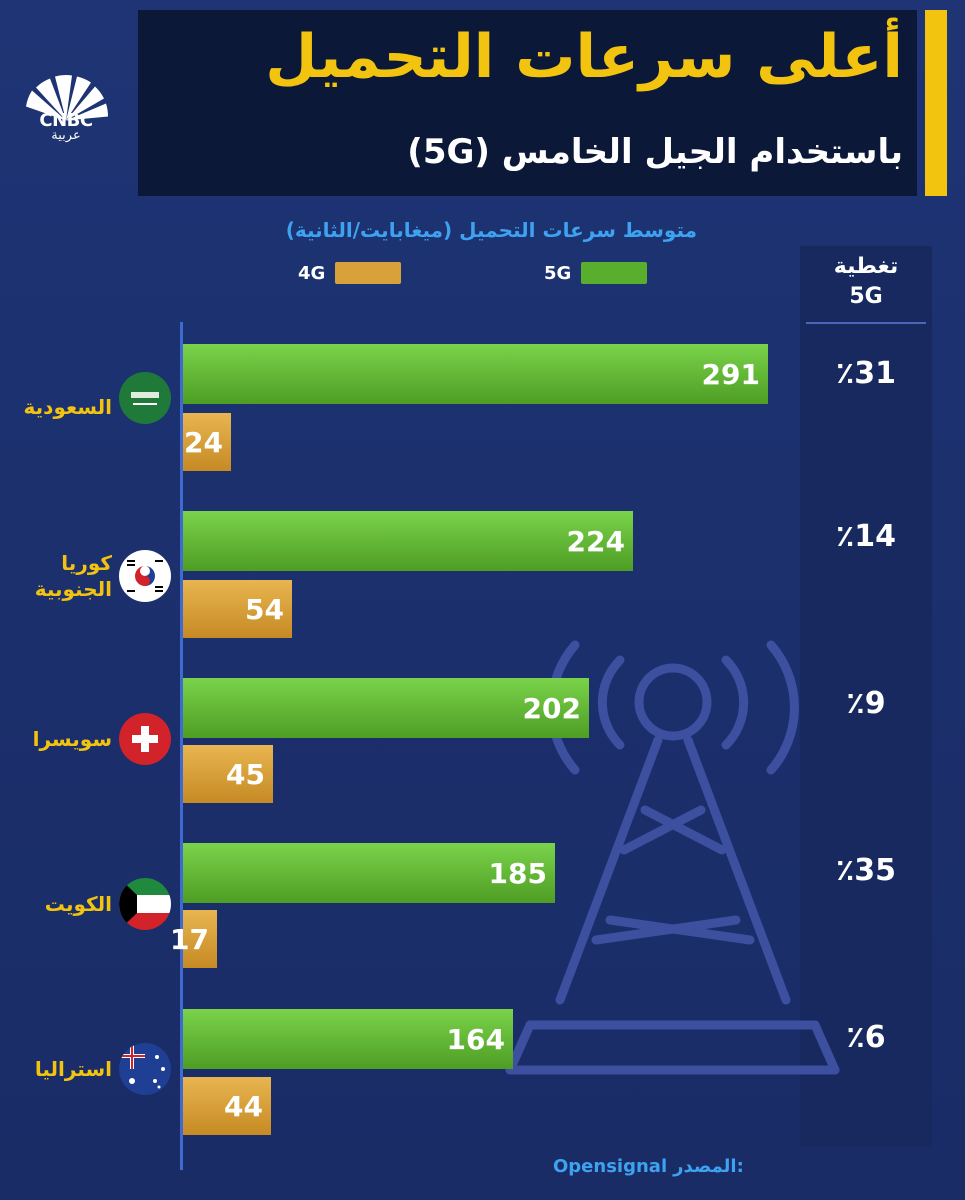  Describe the element at coordinates (408, 541) in the screenshot. I see `bar-5g-korea: 224` at that location.